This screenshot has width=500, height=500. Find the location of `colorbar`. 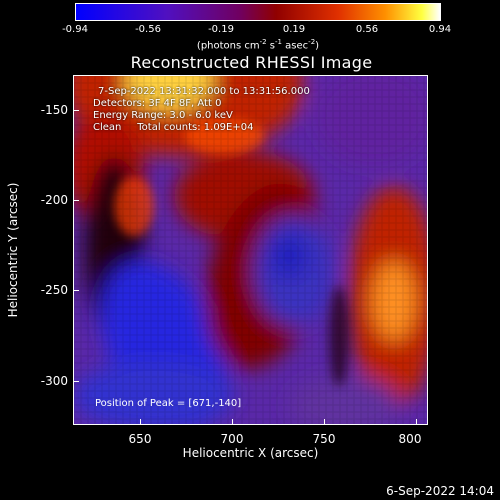

colorbar is located at coordinates (258, 12).